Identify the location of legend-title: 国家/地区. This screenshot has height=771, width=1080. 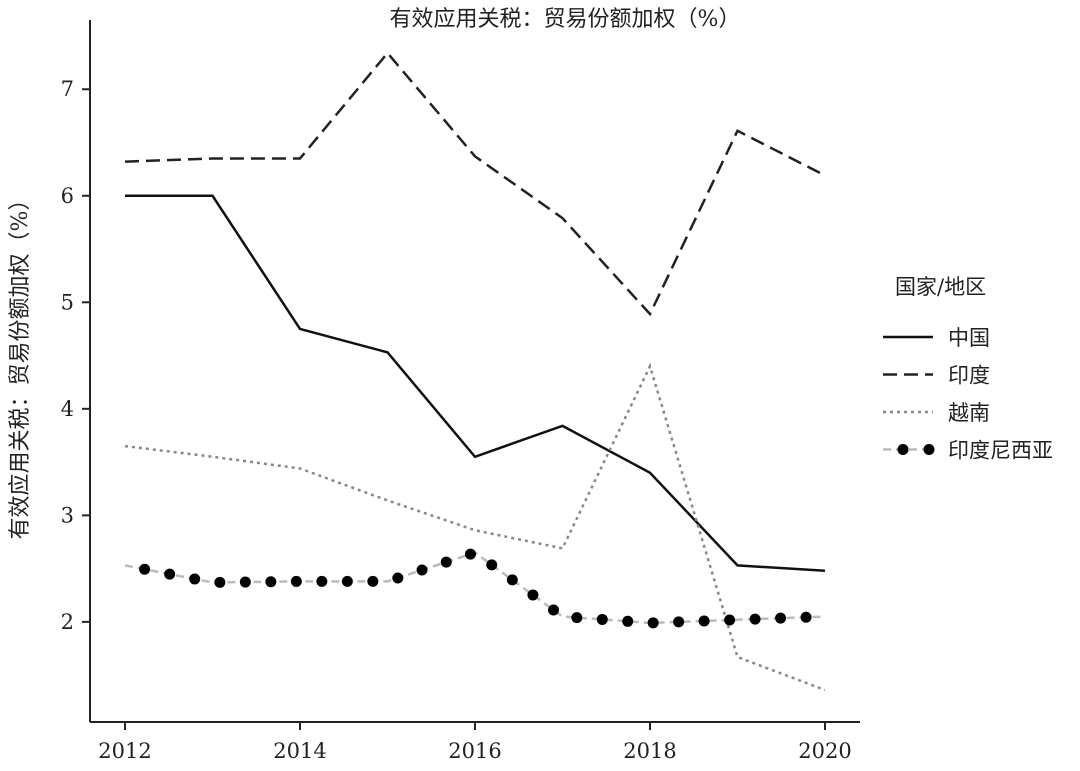
(940, 287).